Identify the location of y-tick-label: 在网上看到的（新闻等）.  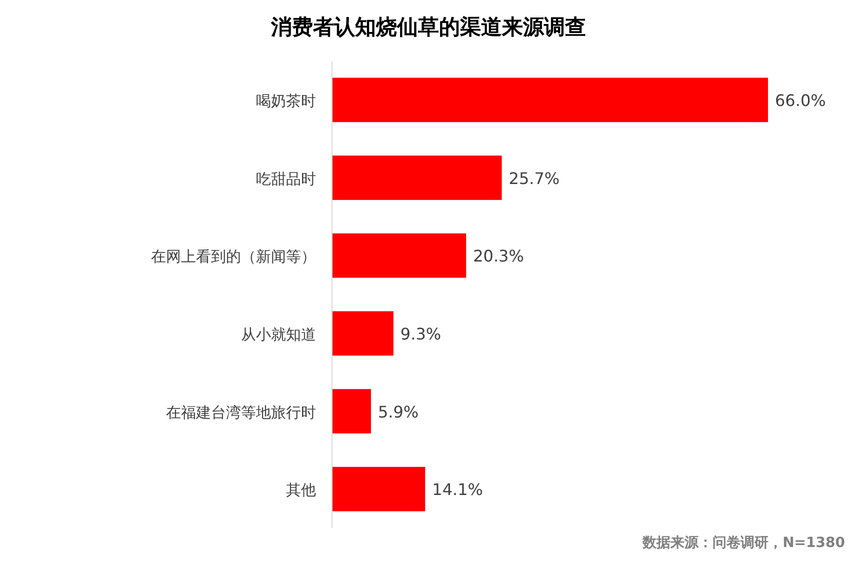
(233, 257).